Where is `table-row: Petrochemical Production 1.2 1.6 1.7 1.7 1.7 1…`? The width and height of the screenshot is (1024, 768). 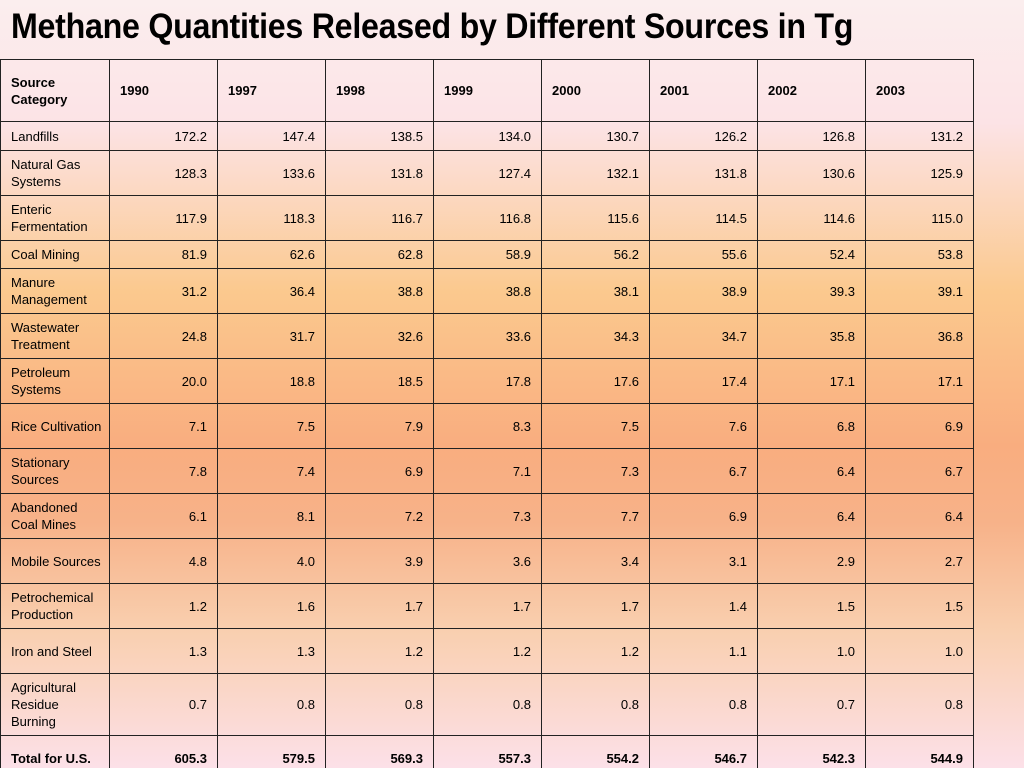
table-row: Petrochemical Production 1.2 1.6 1.7 1.7 1.7 1… is located at coordinates (487, 606).